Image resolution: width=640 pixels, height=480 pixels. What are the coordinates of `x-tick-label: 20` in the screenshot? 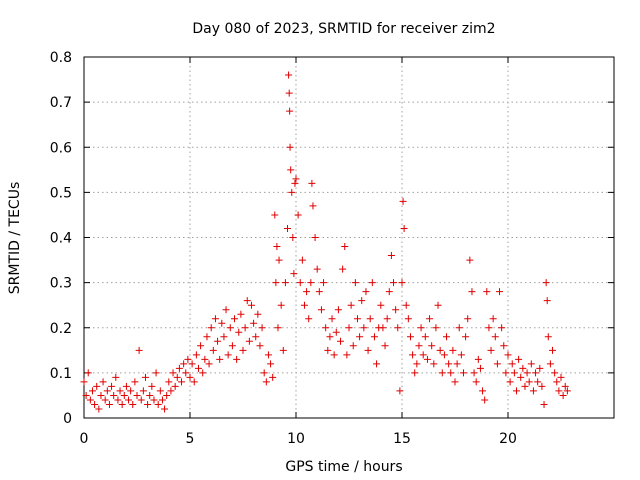 It's located at (508, 439).